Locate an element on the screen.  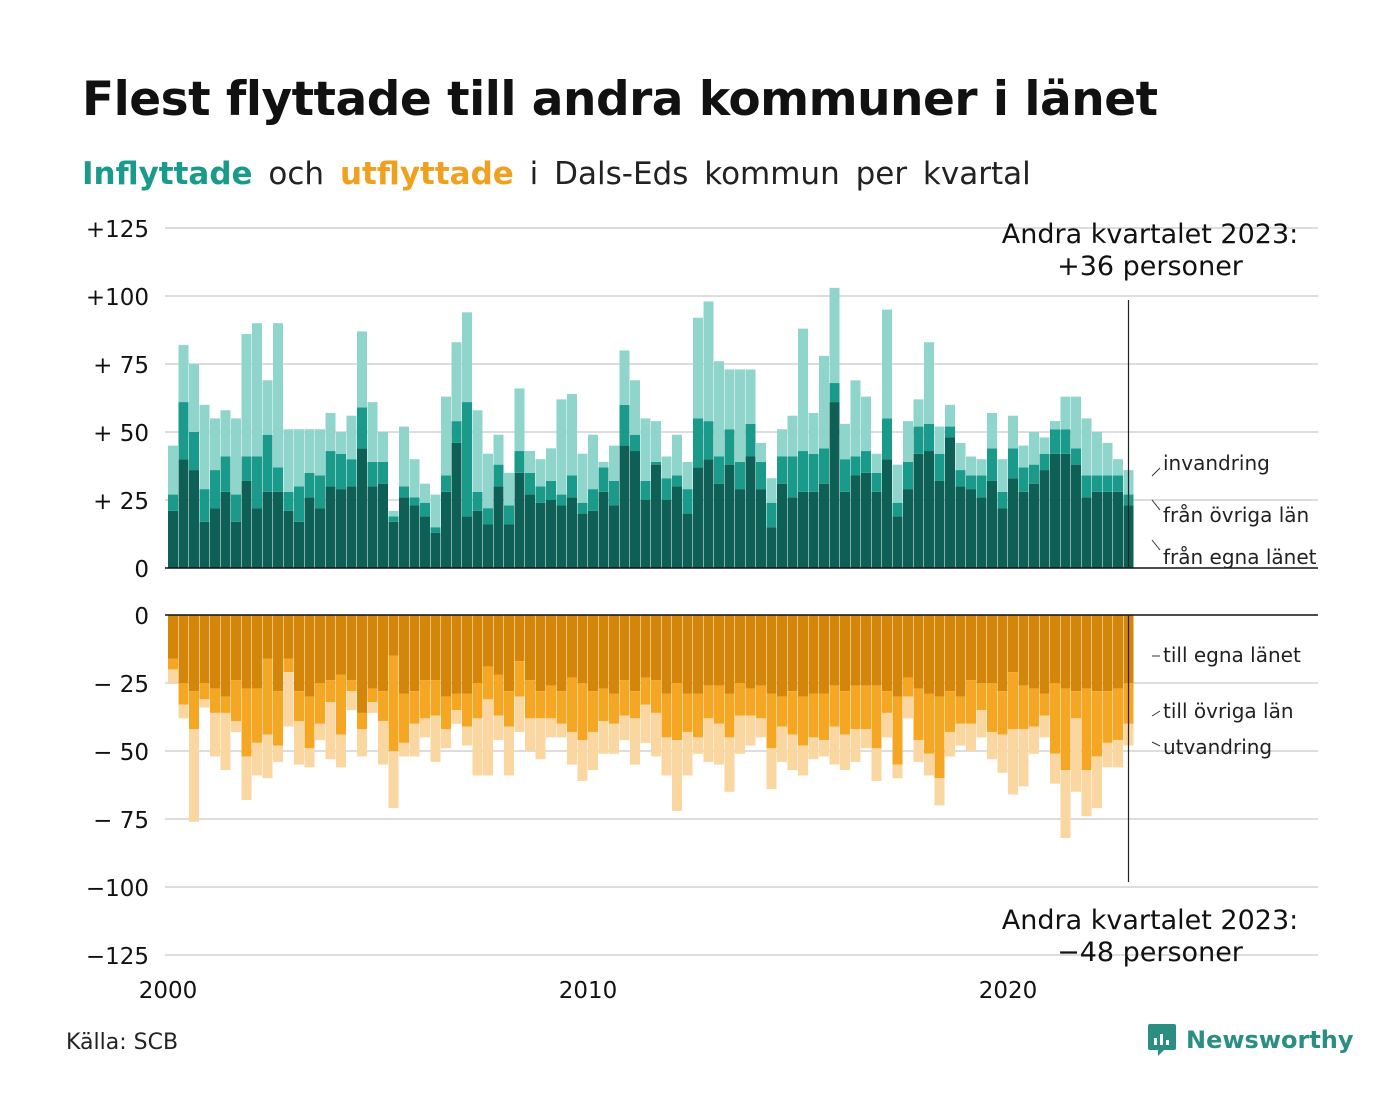
y-tick-bottom-label: 0 is located at coordinates (141, 617).